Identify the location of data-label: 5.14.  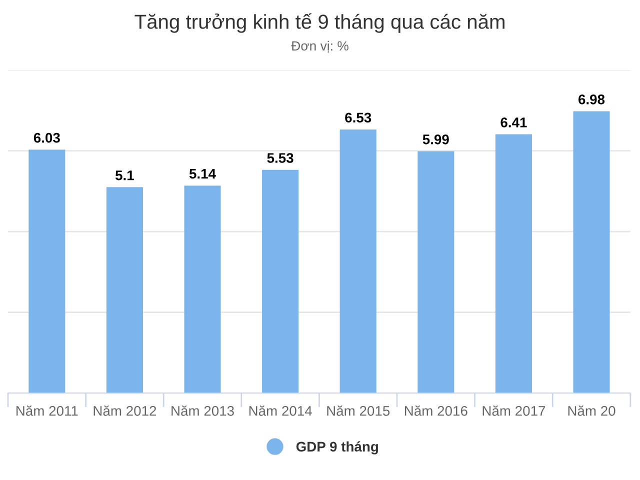
(202, 173).